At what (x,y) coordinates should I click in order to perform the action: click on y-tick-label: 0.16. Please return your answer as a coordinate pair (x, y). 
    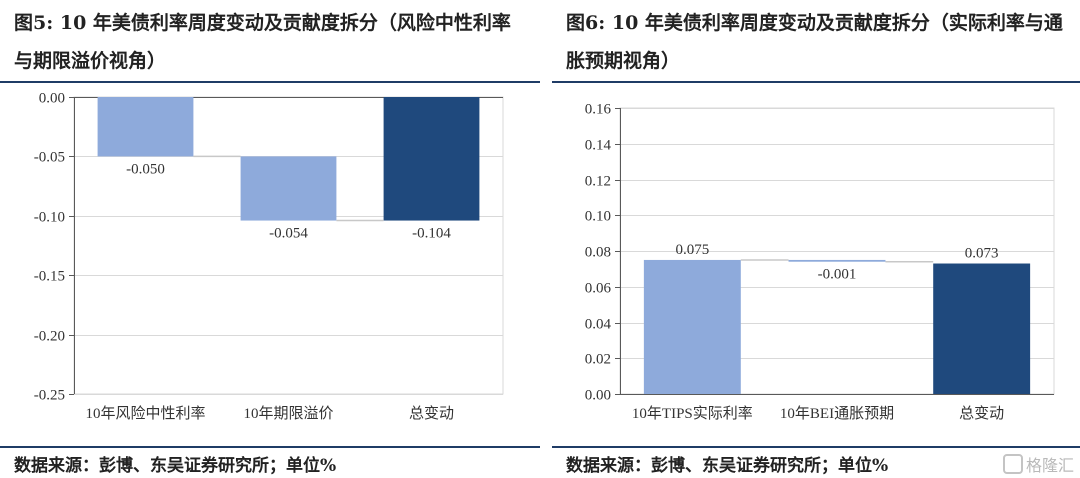
    Looking at the image, I should click on (598, 110).